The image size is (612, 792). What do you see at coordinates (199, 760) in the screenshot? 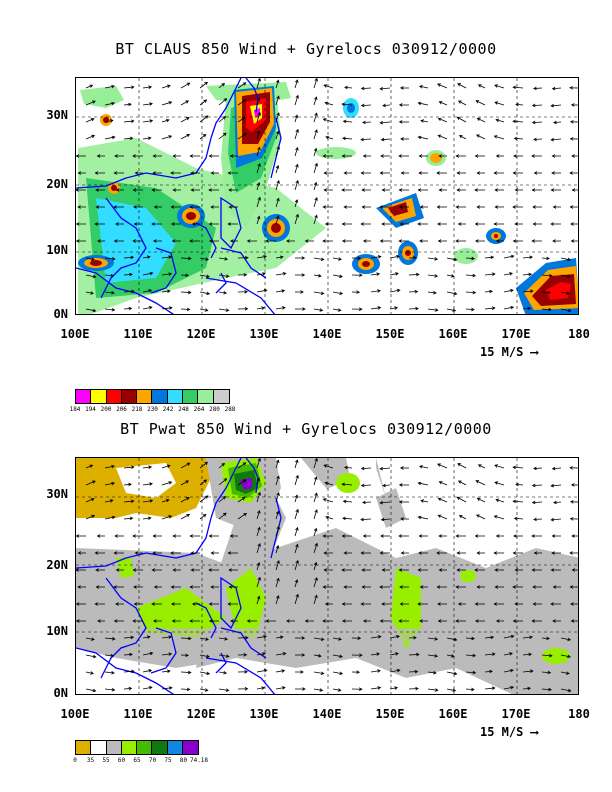
I see `bottom-legend-value: 74.18` at bounding box center [199, 760].